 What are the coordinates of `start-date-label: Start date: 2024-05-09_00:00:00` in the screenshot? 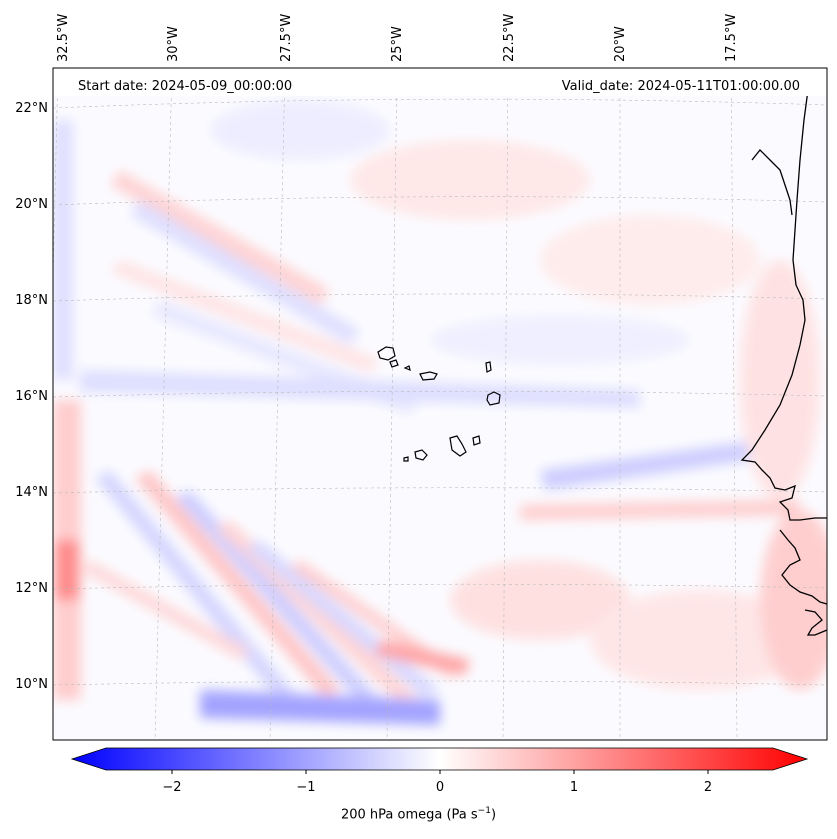 It's located at (185, 86).